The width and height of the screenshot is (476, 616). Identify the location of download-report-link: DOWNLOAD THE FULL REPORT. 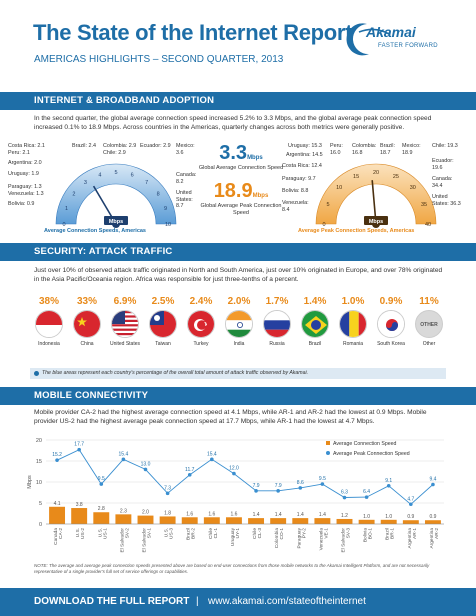
(112, 601).